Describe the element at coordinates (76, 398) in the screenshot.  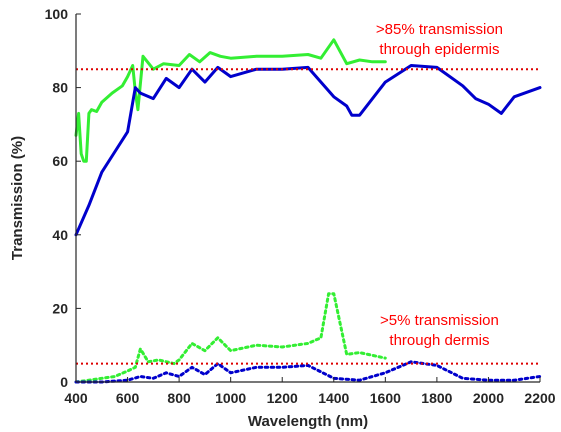
I see `x-tick-label: 400` at that location.